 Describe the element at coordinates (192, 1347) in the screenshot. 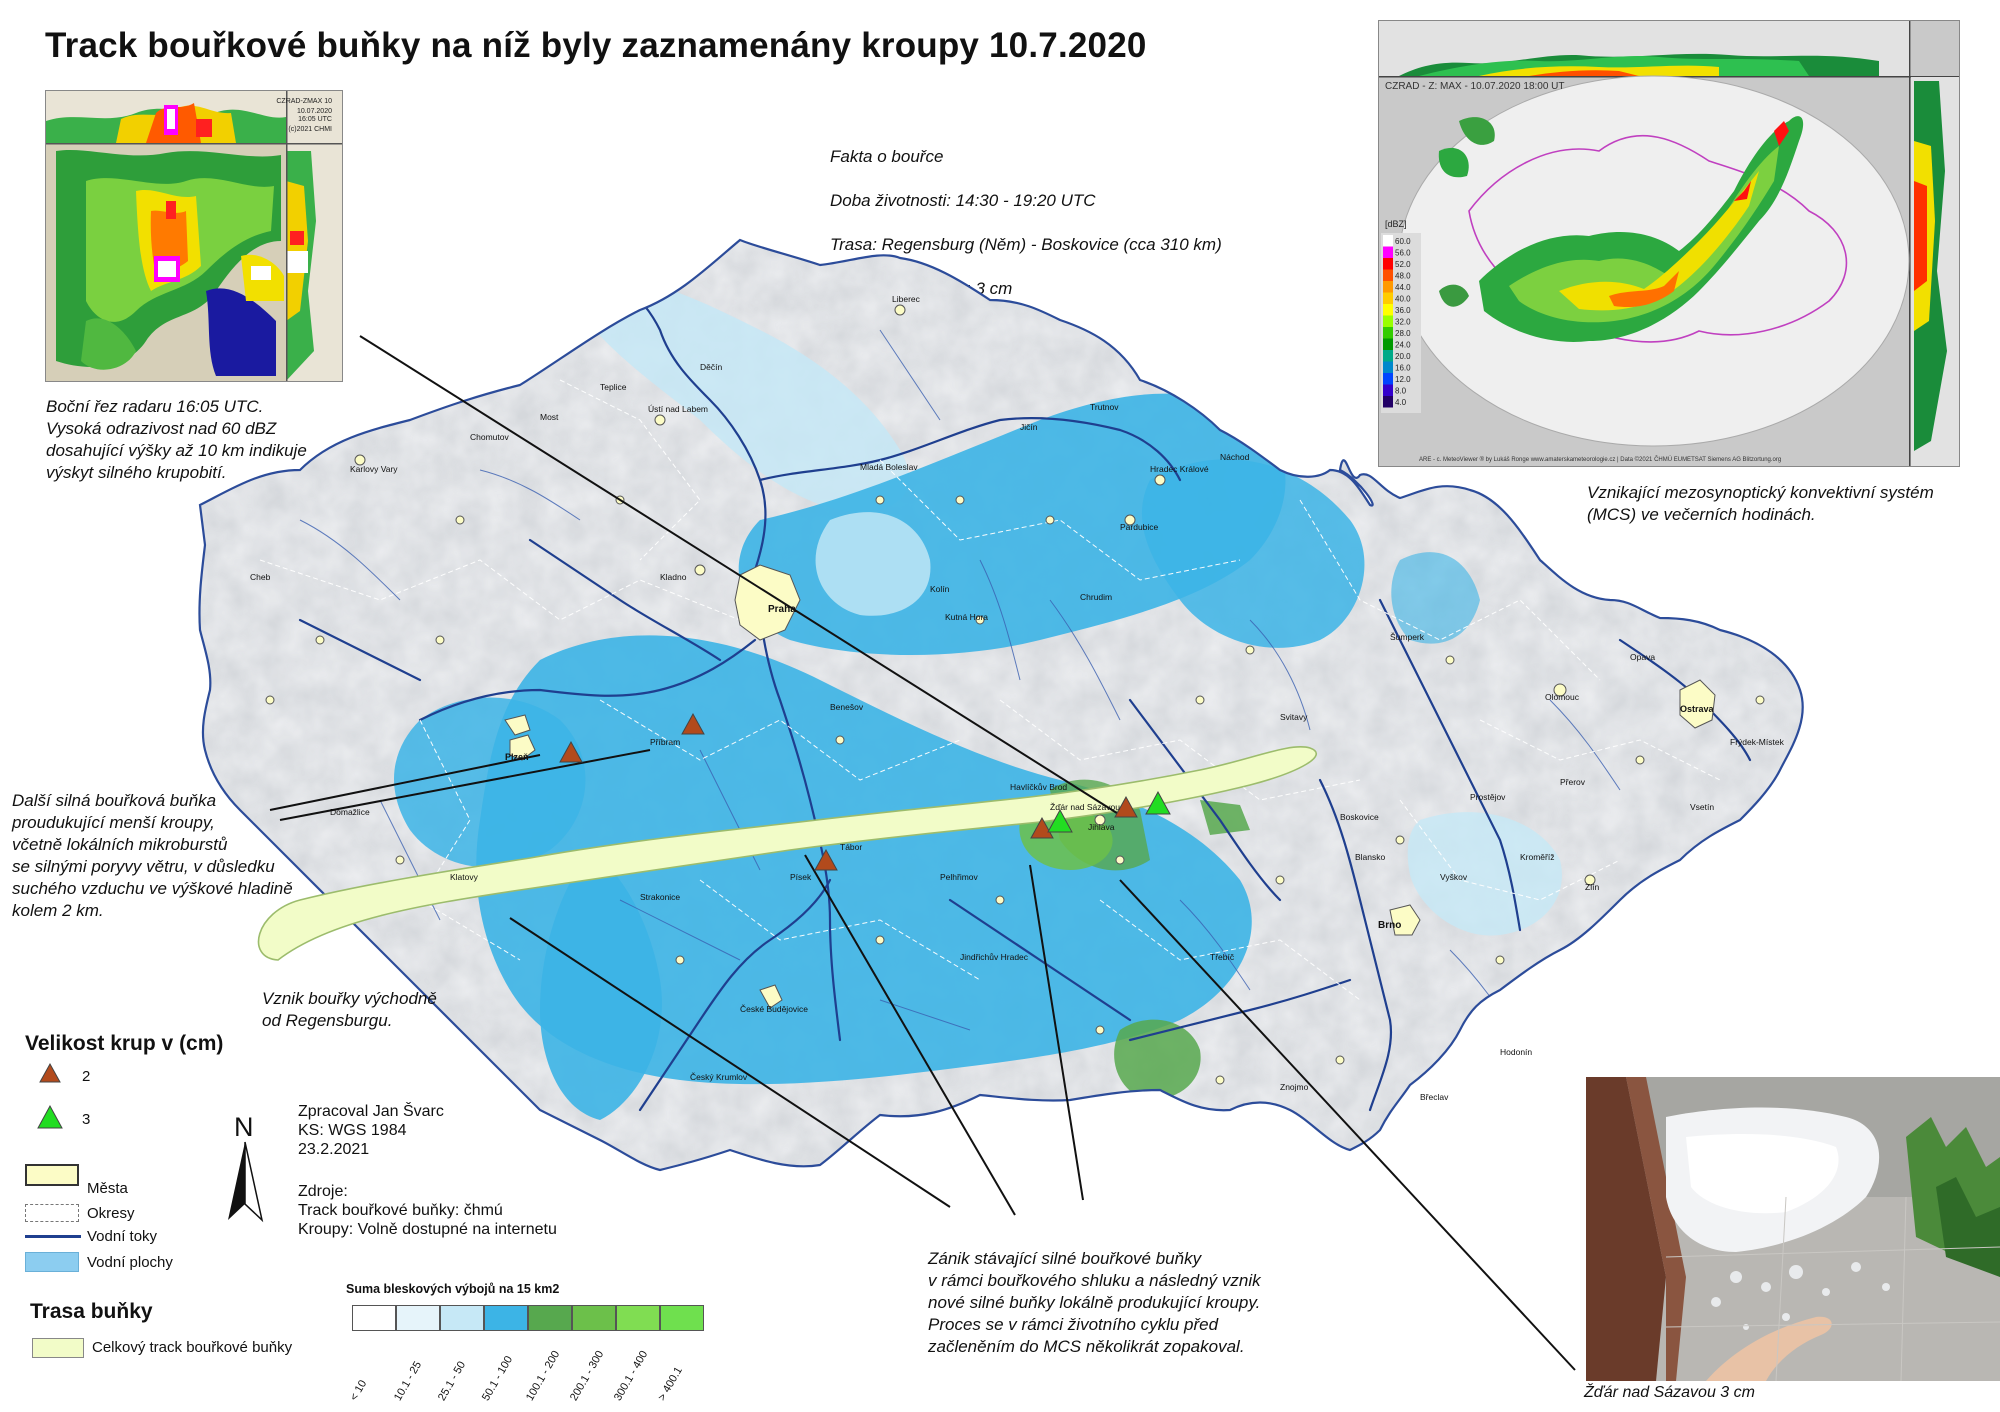

I see `track-legend-label: Celkový track bouřkové buňky` at that location.